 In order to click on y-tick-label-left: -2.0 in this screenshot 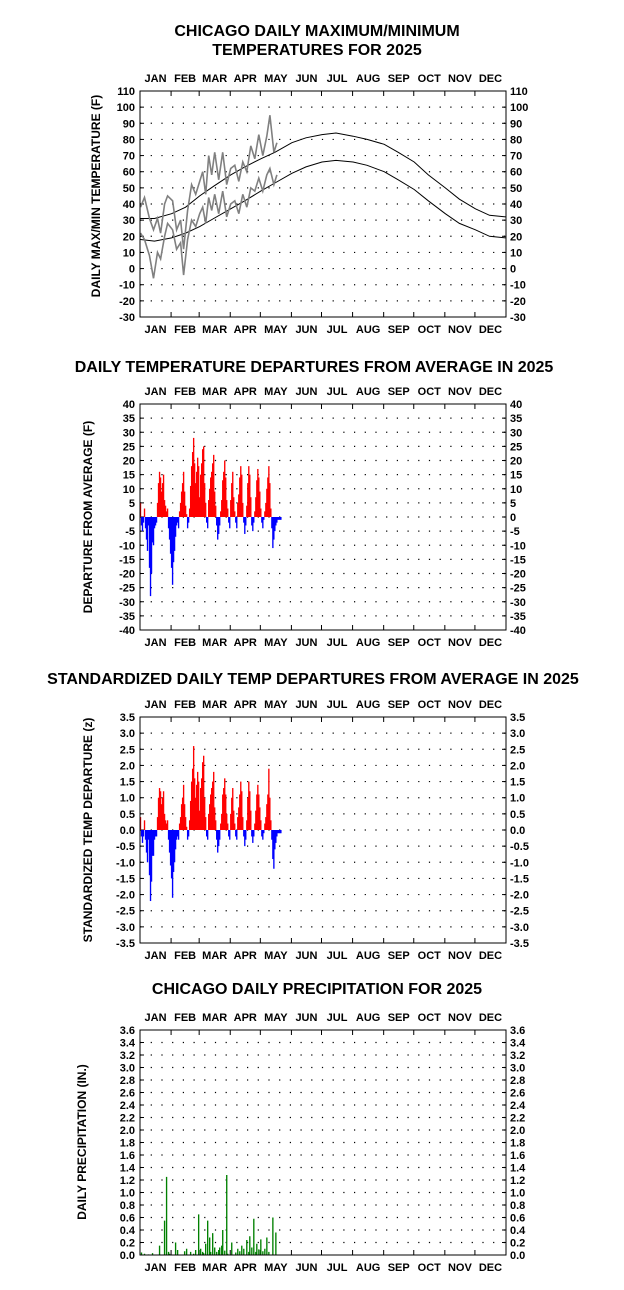, I will do `click(125, 896)`.